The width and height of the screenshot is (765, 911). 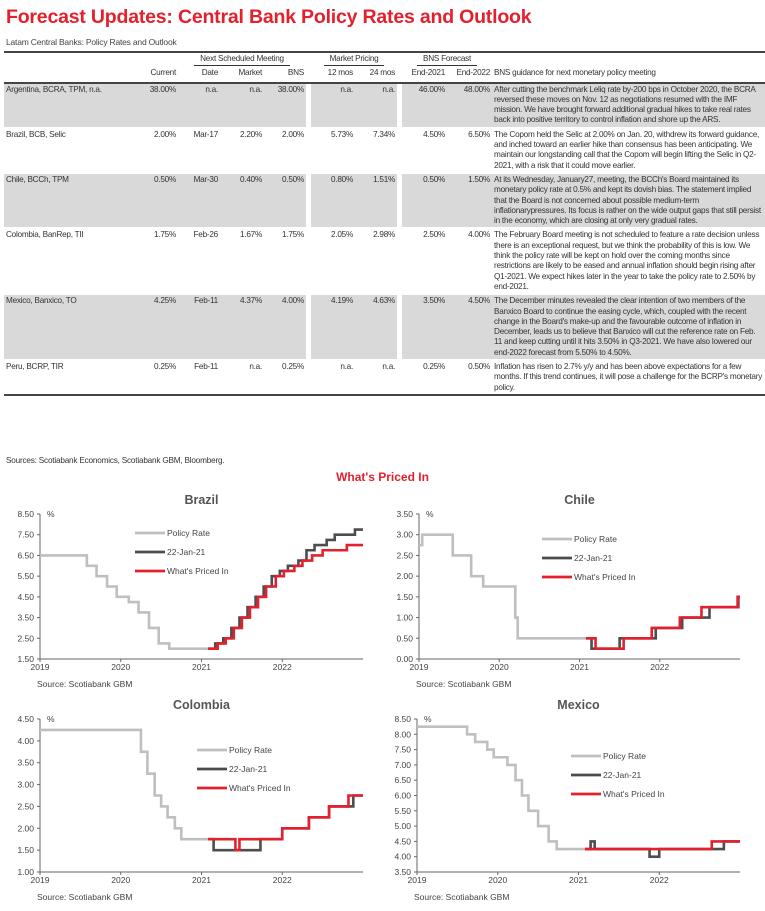 I want to click on cell-current: 0.50%, so click(x=159, y=200).